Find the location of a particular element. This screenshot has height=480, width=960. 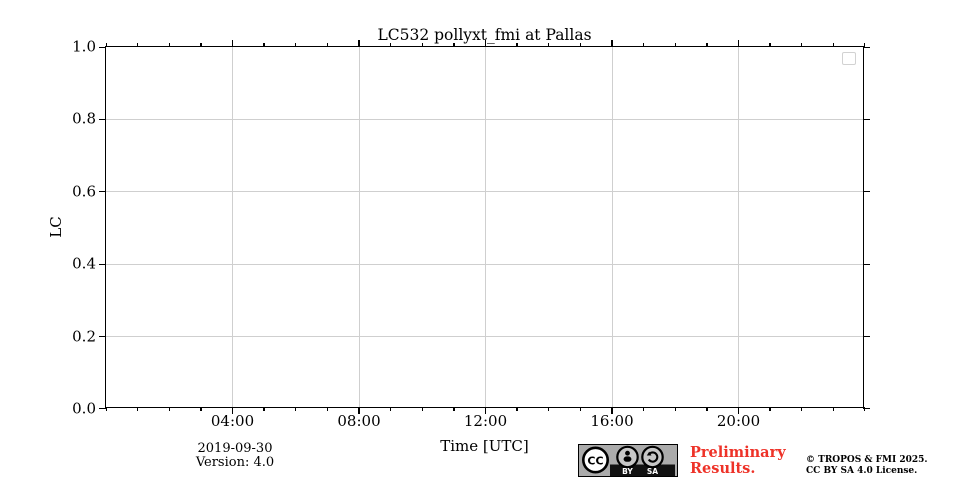

x-tick-label: 16:00 is located at coordinates (612, 421).